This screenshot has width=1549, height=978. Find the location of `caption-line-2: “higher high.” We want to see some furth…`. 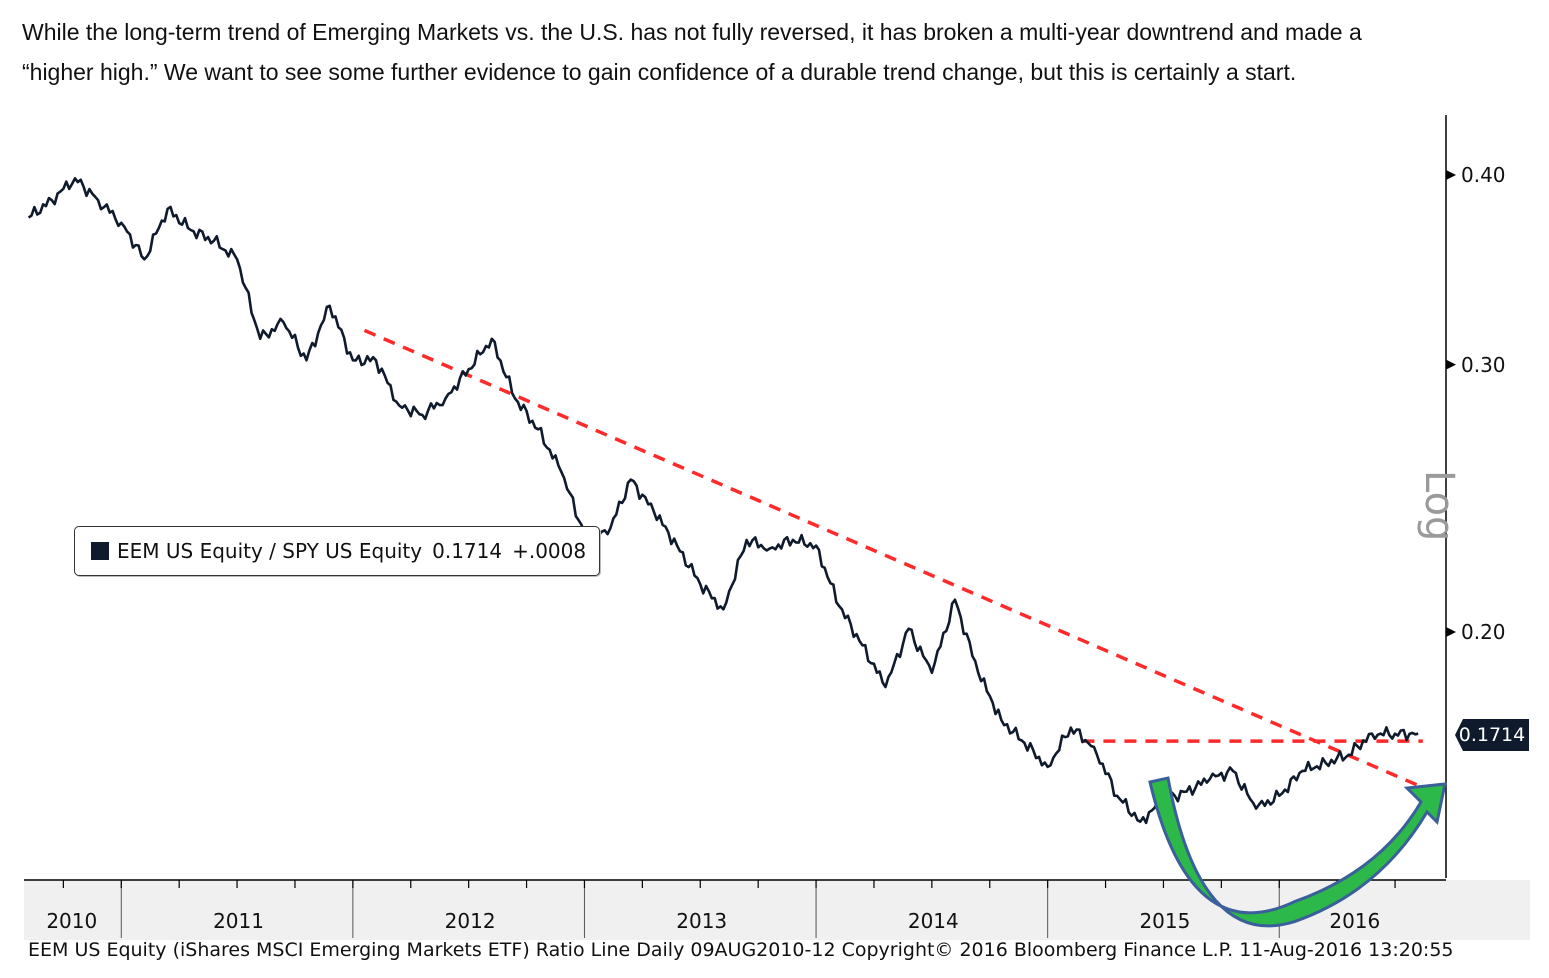

caption-line-2: “higher high.” We want to see some furth… is located at coordinates (659, 72).